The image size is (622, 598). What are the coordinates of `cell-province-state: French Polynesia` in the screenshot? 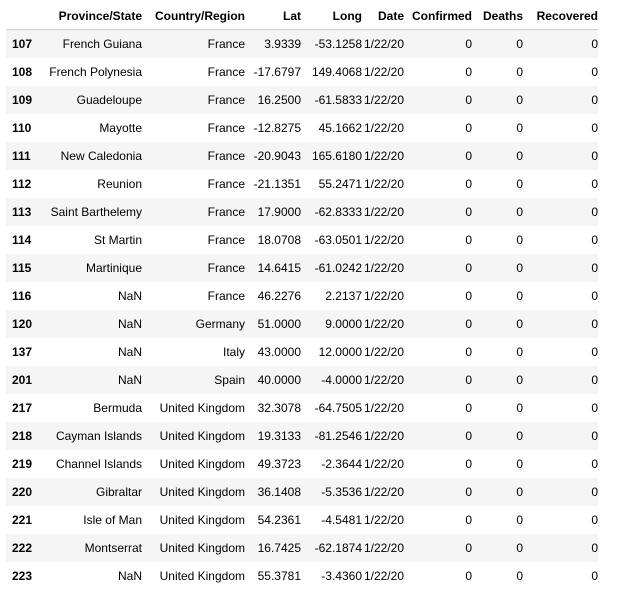 It's located at (95, 72).